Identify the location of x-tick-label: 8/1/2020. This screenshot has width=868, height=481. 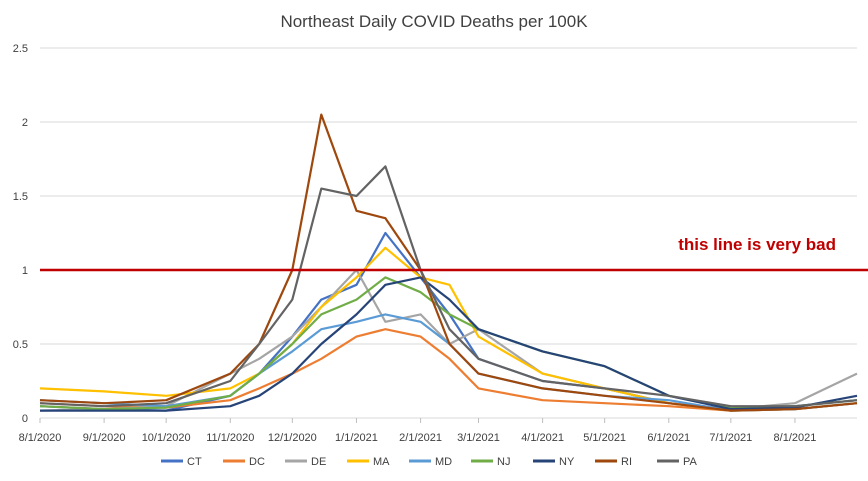
(40, 438).